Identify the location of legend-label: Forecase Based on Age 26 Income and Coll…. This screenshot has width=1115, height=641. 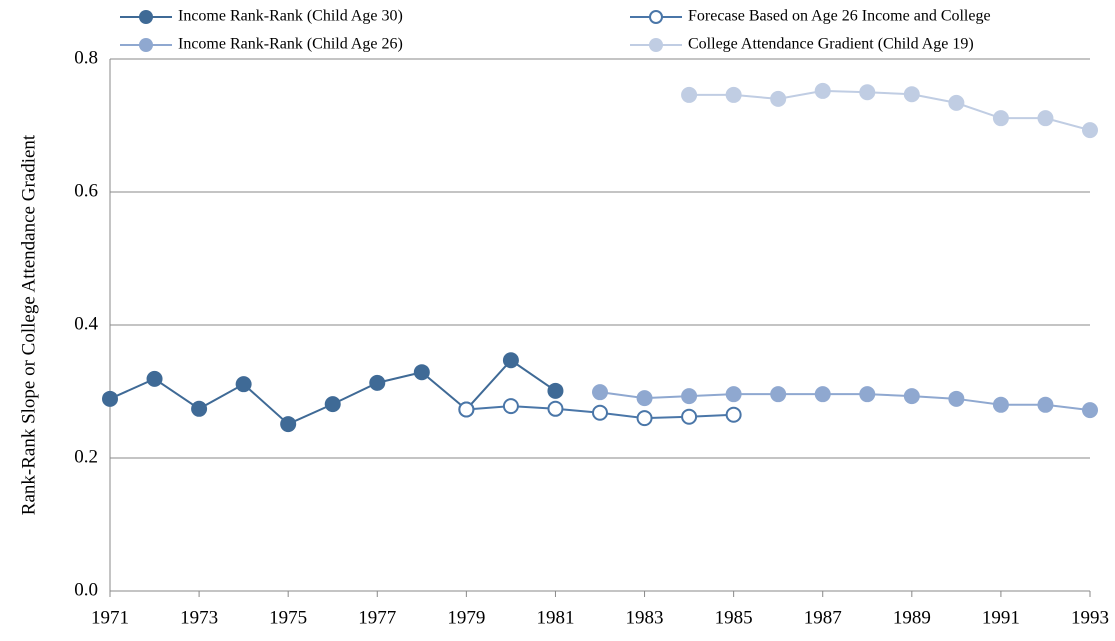
(839, 16).